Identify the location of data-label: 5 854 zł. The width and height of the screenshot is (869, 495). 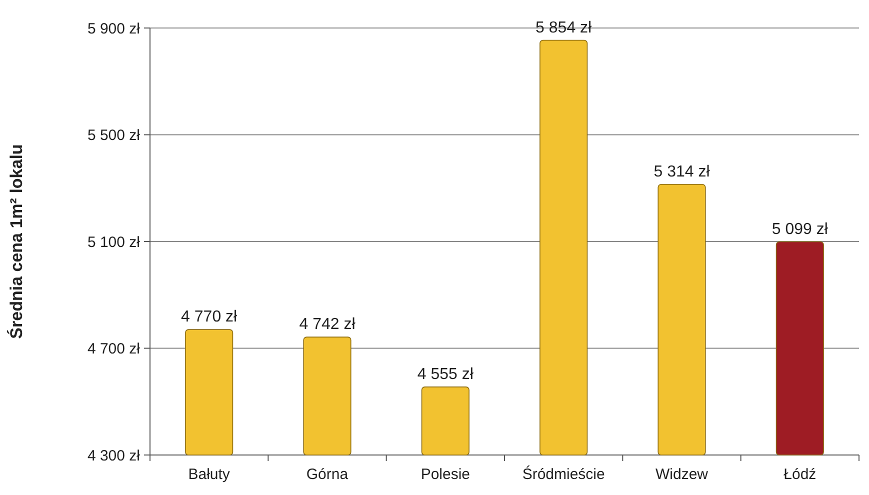
(564, 27).